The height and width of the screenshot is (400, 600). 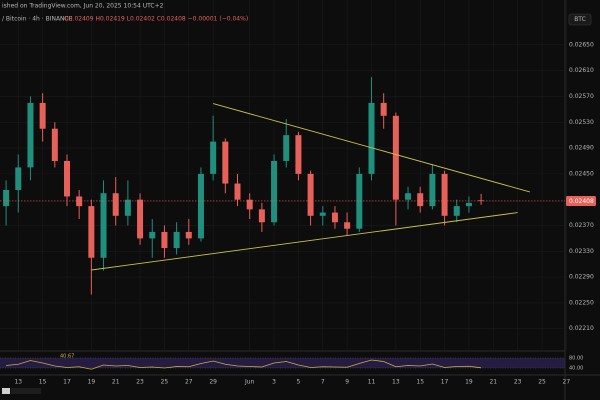 What do you see at coordinates (298, 382) in the screenshot?
I see `x-tick-label: 5` at bounding box center [298, 382].